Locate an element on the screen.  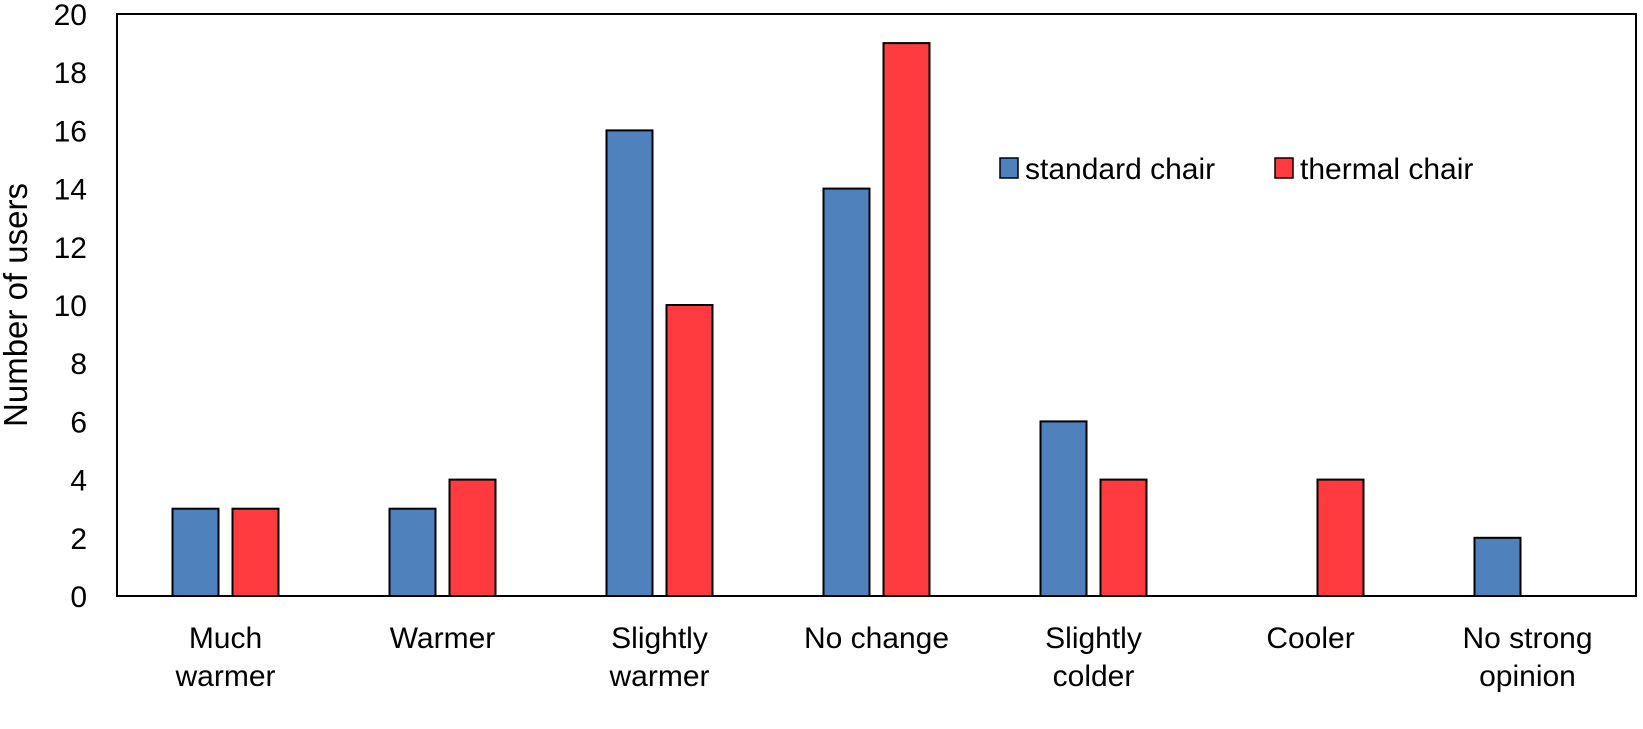
x-category-label: Slightly colder is located at coordinates (1093, 657).